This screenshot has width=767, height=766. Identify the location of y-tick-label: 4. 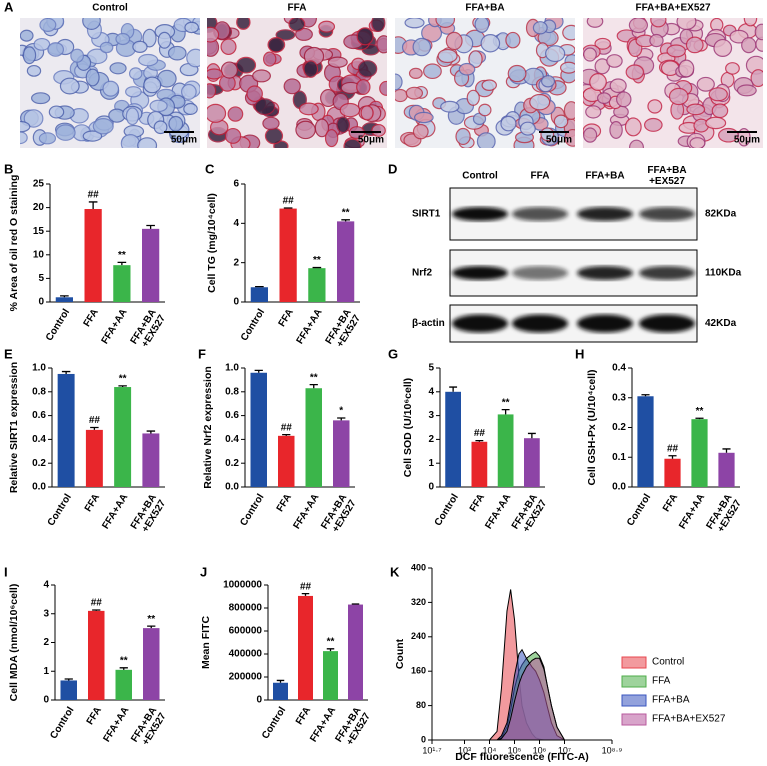
(46, 585).